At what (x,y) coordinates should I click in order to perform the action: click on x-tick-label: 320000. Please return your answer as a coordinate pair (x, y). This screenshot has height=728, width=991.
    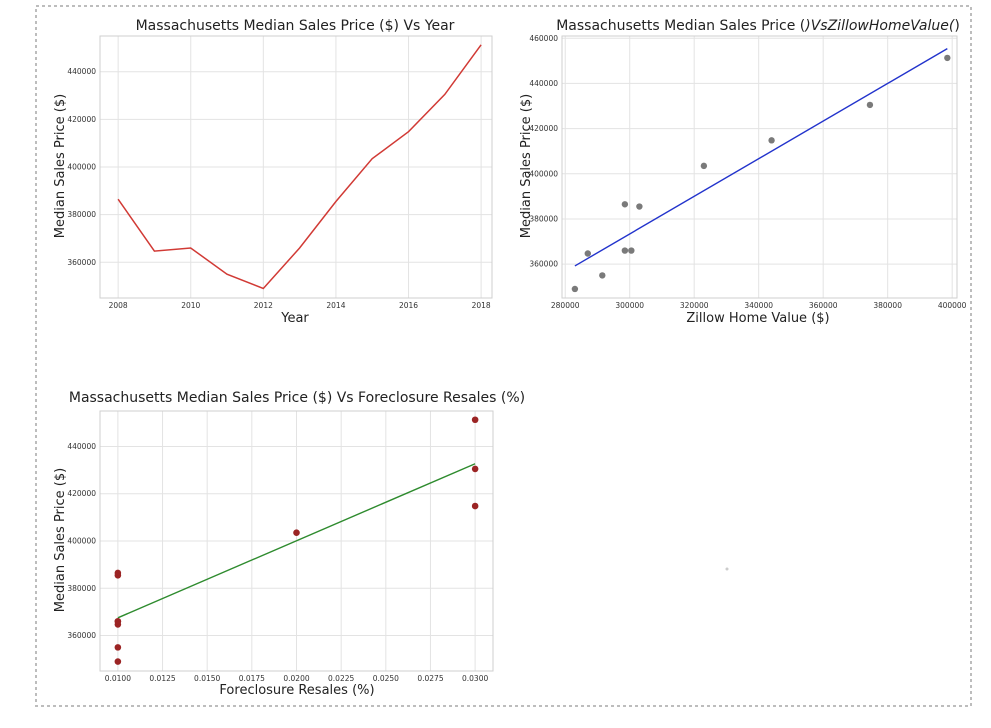
    Looking at the image, I should click on (694, 305).